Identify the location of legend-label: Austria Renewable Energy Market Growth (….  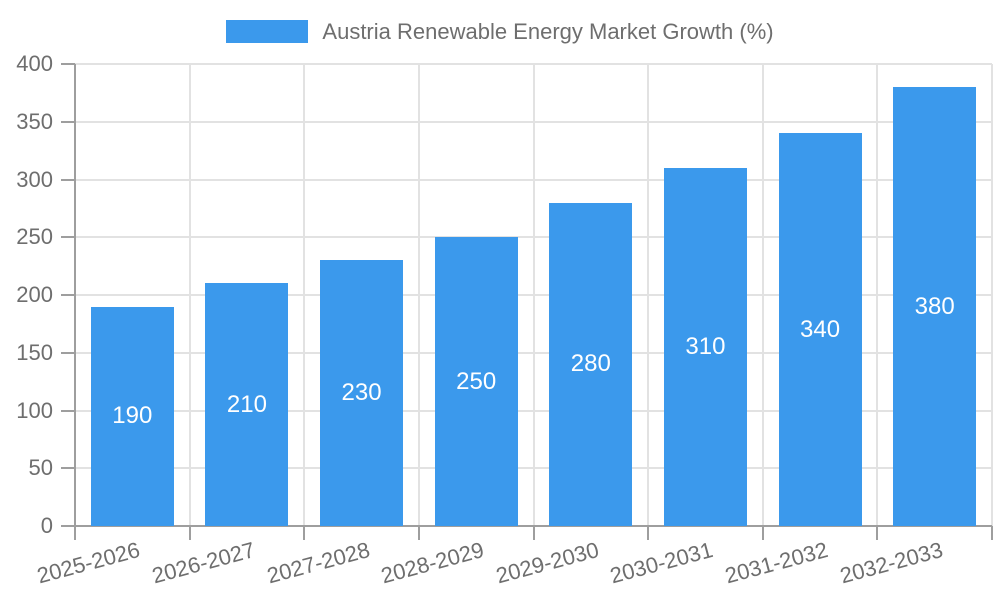
(548, 31).